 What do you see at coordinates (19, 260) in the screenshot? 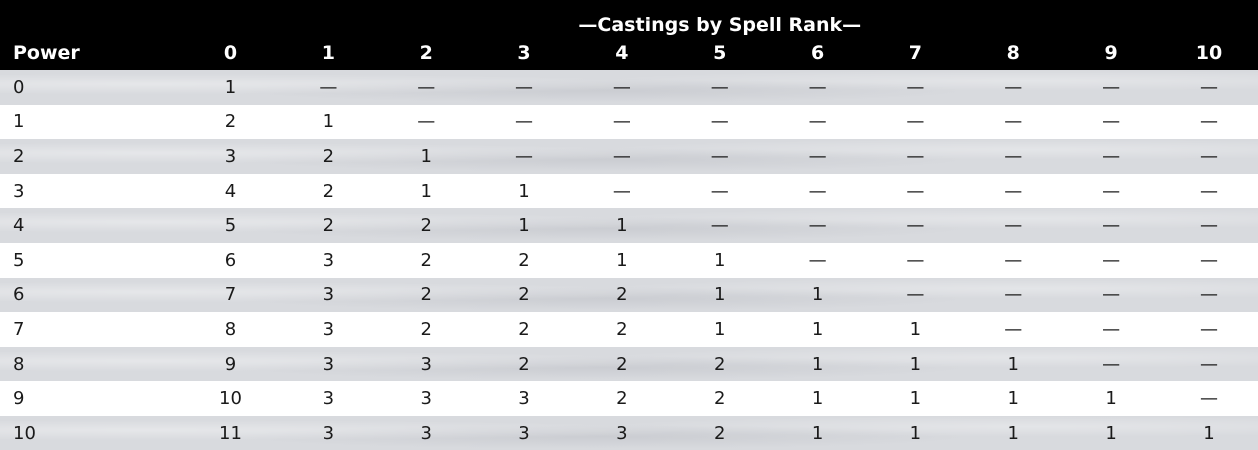
I see `power-cell: 5` at bounding box center [19, 260].